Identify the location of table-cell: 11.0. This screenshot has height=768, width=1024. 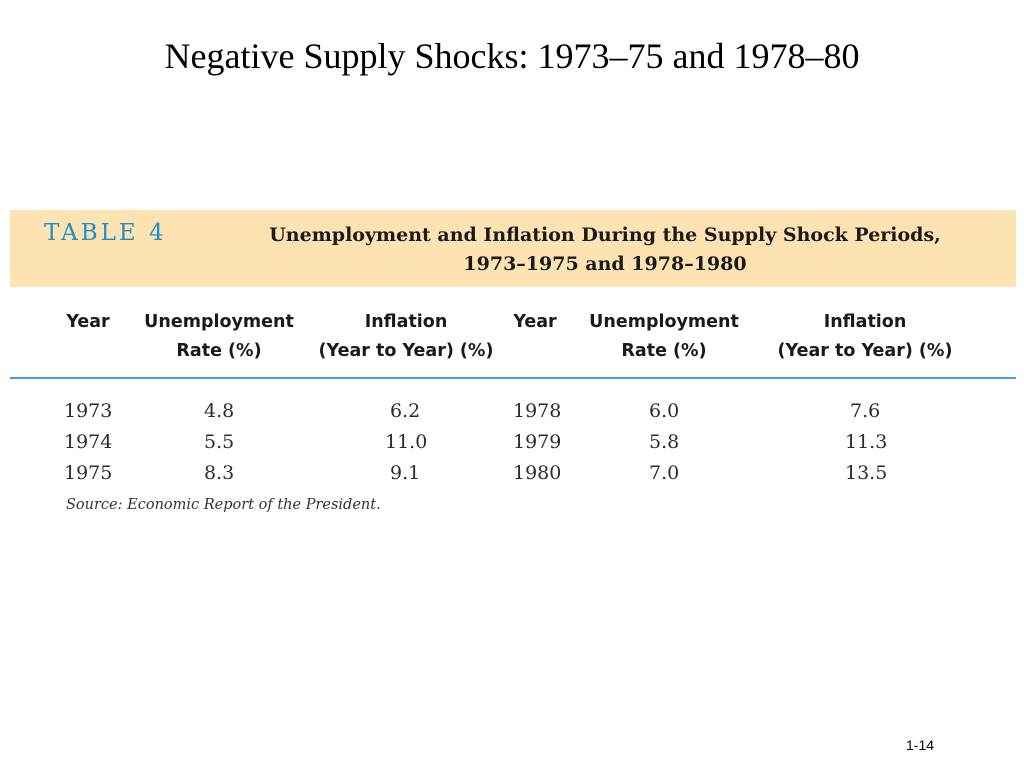
(406, 442).